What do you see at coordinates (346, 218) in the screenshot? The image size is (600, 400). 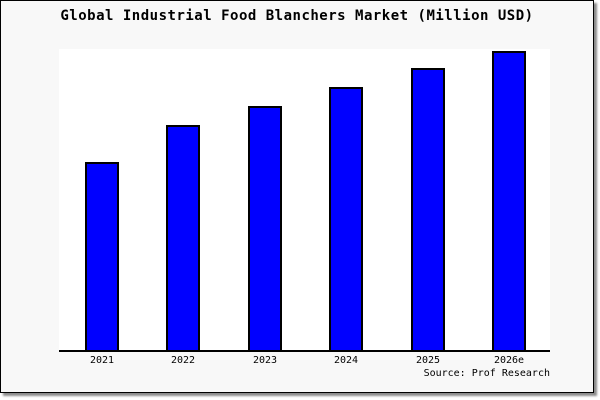 I see `bar-2024` at bounding box center [346, 218].